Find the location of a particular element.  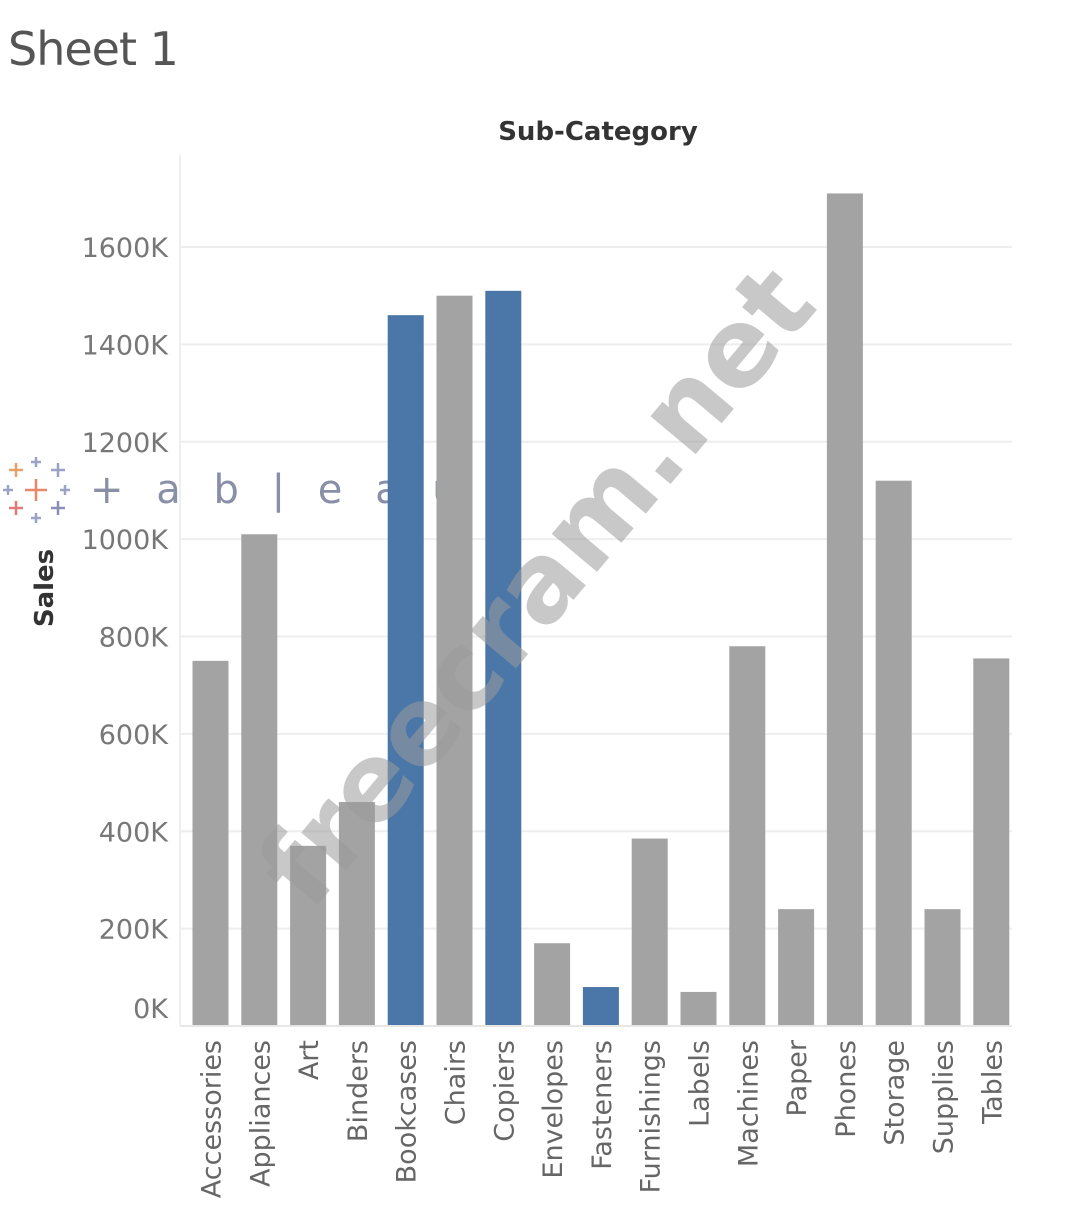

y-tick-label: 1200K is located at coordinates (126, 443).